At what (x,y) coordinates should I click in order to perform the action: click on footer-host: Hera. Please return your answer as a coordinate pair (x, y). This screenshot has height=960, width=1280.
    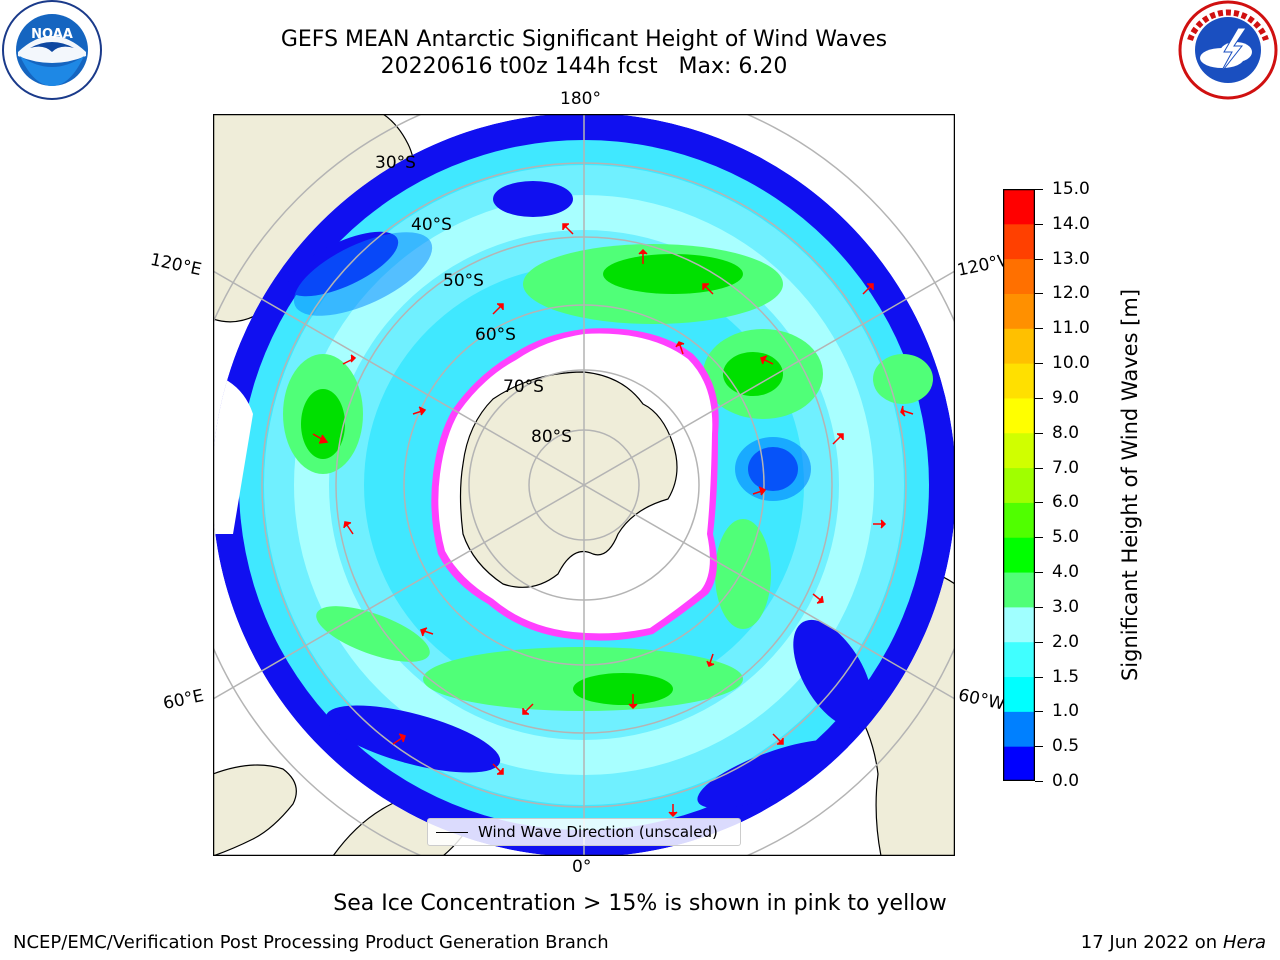
    Looking at the image, I should click on (1244, 942).